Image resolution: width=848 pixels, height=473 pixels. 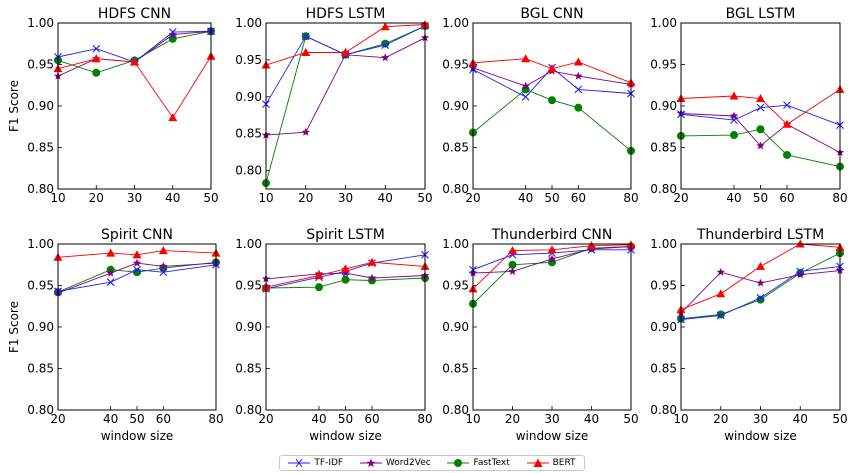 What do you see at coordinates (458, 463) in the screenshot?
I see `fasttext-marker-icon` at bounding box center [458, 463].